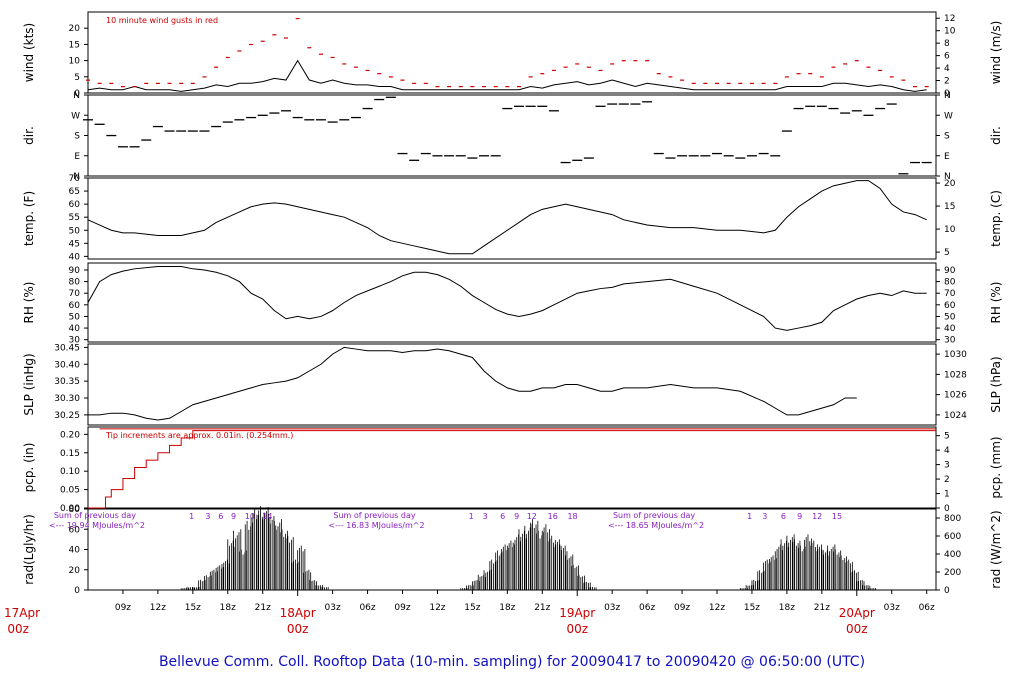 The image size is (1024, 700). What do you see at coordinates (950, 271) in the screenshot?
I see `right-tick-label: 90` at bounding box center [950, 271].